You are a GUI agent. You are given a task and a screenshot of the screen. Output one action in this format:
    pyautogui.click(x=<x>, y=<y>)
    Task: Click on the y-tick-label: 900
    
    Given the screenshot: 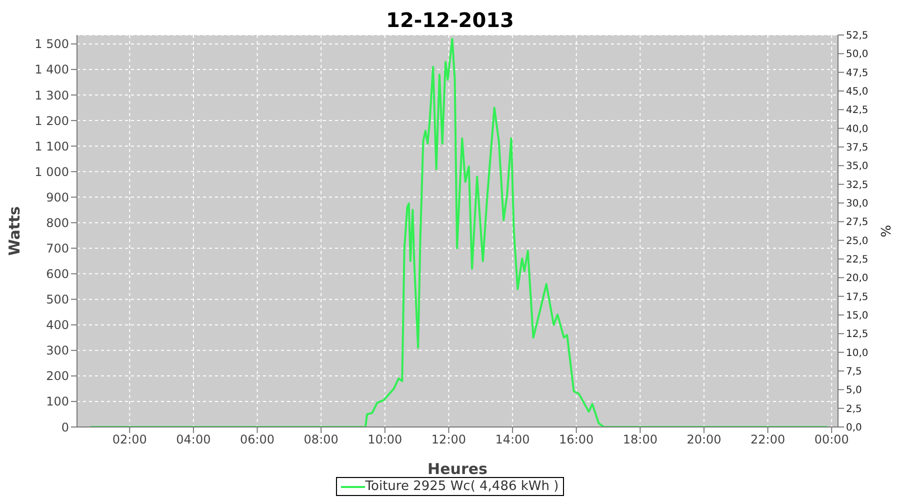 What is the action you would take?
    pyautogui.click(x=57, y=197)
    